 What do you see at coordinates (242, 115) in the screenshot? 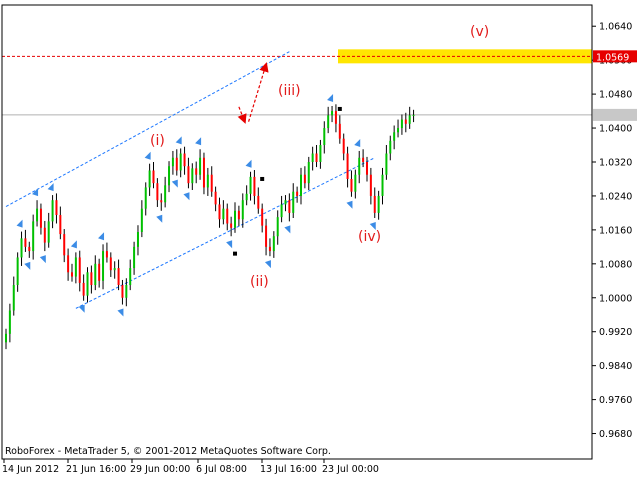
I see `forecast-arrow-down` at bounding box center [242, 115].